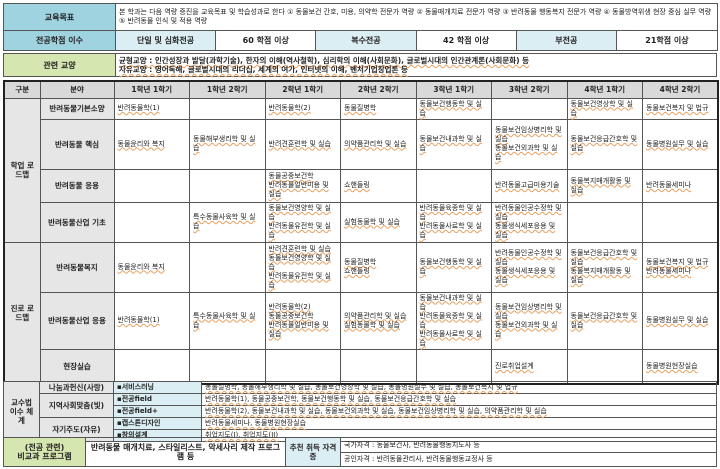  What do you see at coordinates (289, 306) in the screenshot?
I see `course-name: 반려동물학(2)` at bounding box center [289, 306].